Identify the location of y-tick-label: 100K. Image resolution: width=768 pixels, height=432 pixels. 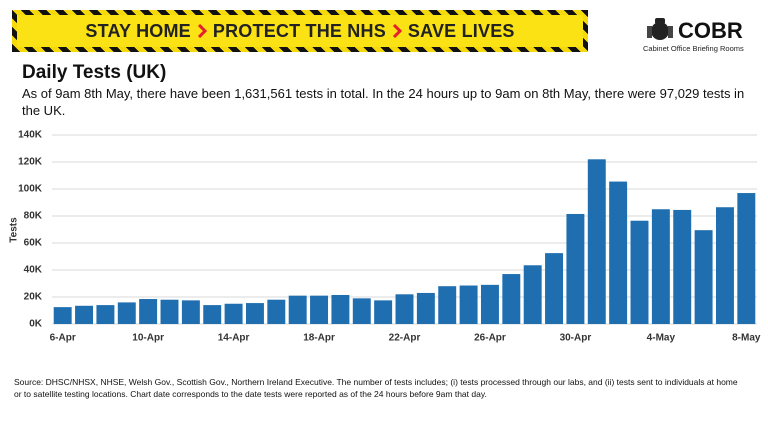
(30, 189).